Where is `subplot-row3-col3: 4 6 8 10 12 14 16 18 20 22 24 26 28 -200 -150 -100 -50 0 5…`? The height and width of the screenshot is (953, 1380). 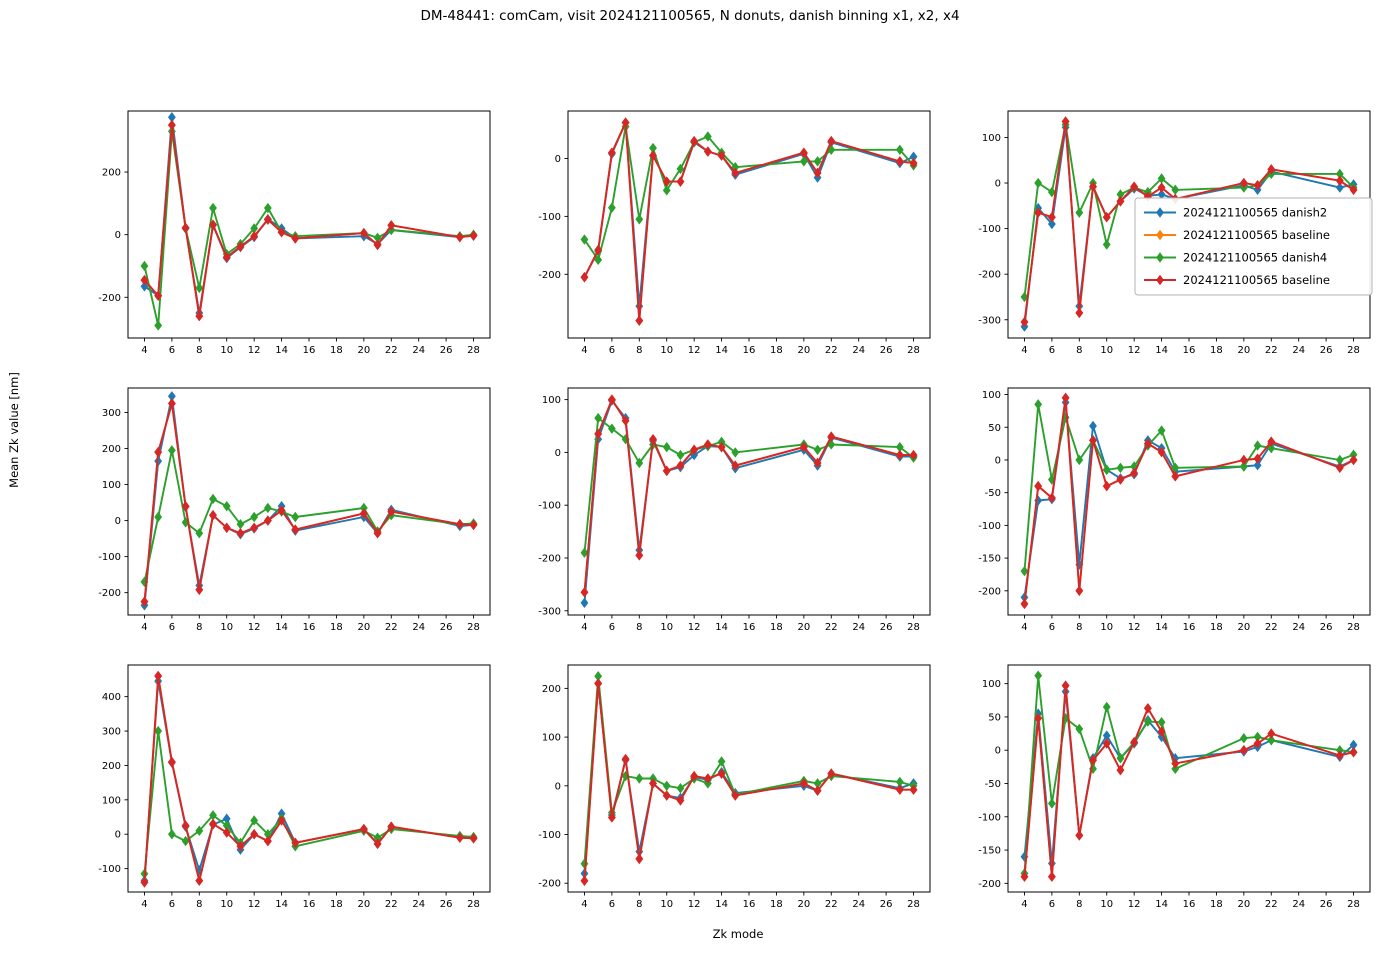 subplot-row3-col3: 4 6 8 10 12 14 16 18 20 22 24 26 28 -200 -150 -100 -50 0 5… is located at coordinates (1169, 802).